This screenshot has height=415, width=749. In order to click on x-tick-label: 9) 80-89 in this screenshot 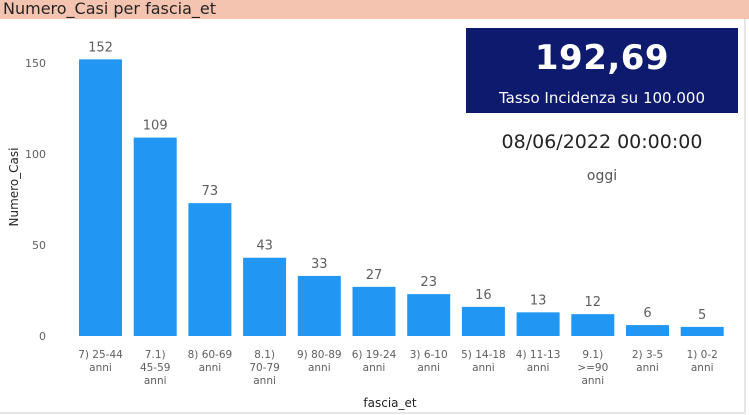, I will do `click(319, 355)`.